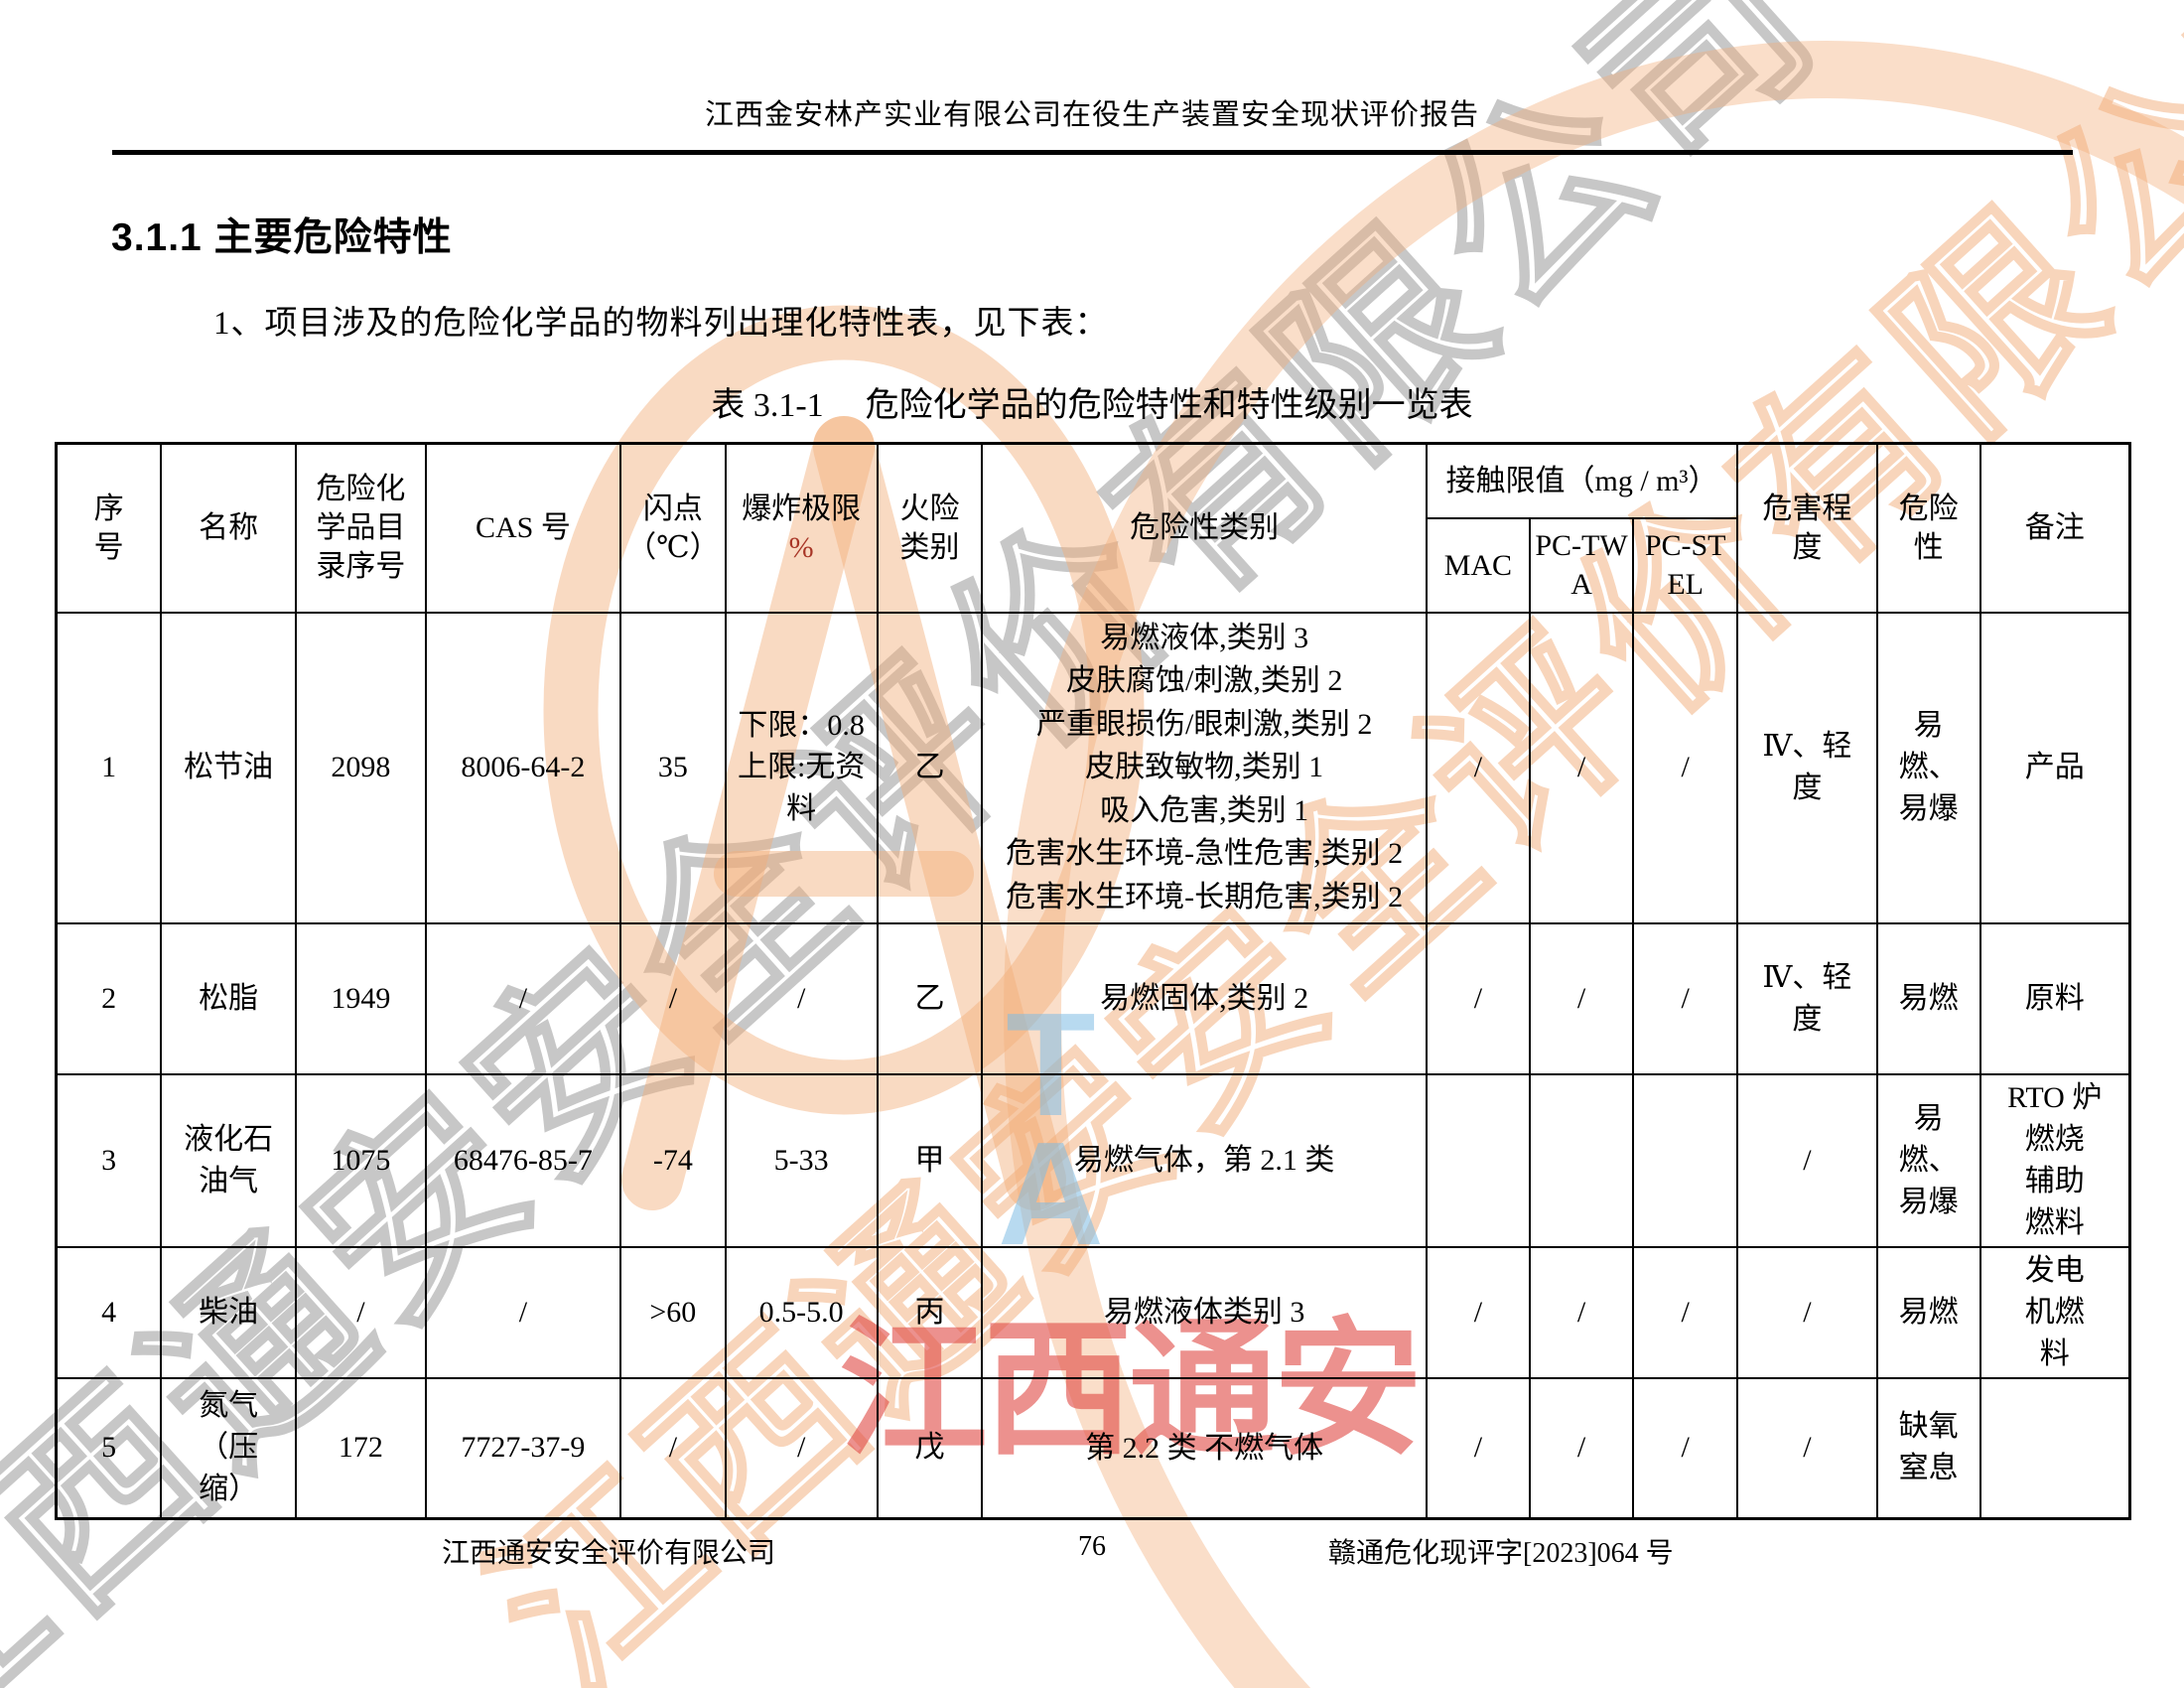 Image resolution: width=2184 pixels, height=1688 pixels. What do you see at coordinates (109, 998) in the screenshot?
I see `table-cell: 2` at bounding box center [109, 998].